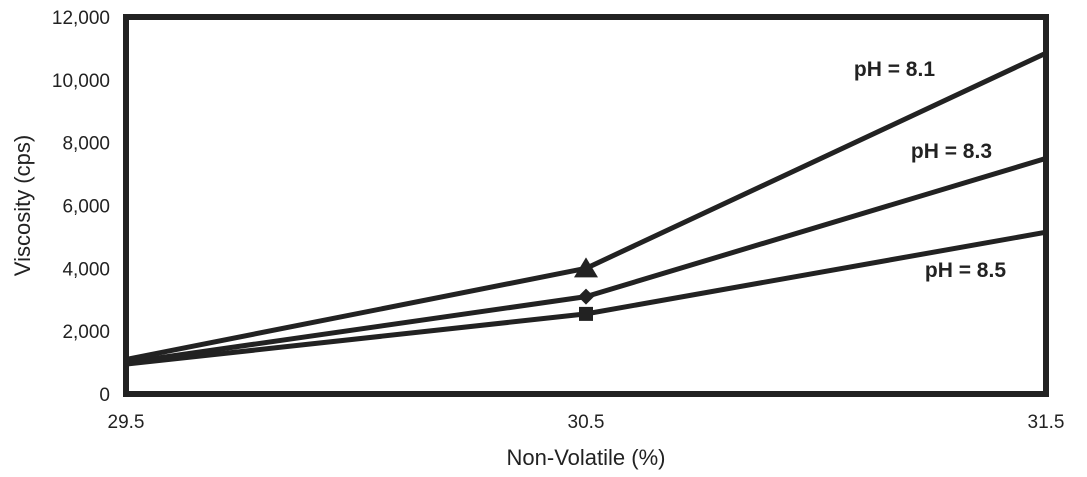  I want to click on y-tick-label: 10,000, so click(81, 81).